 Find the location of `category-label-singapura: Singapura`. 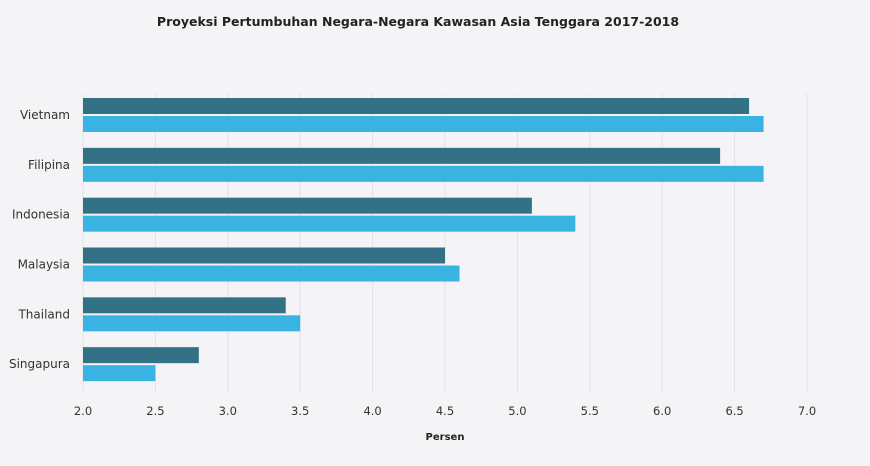

category-label-singapura: Singapura is located at coordinates (39, 364).